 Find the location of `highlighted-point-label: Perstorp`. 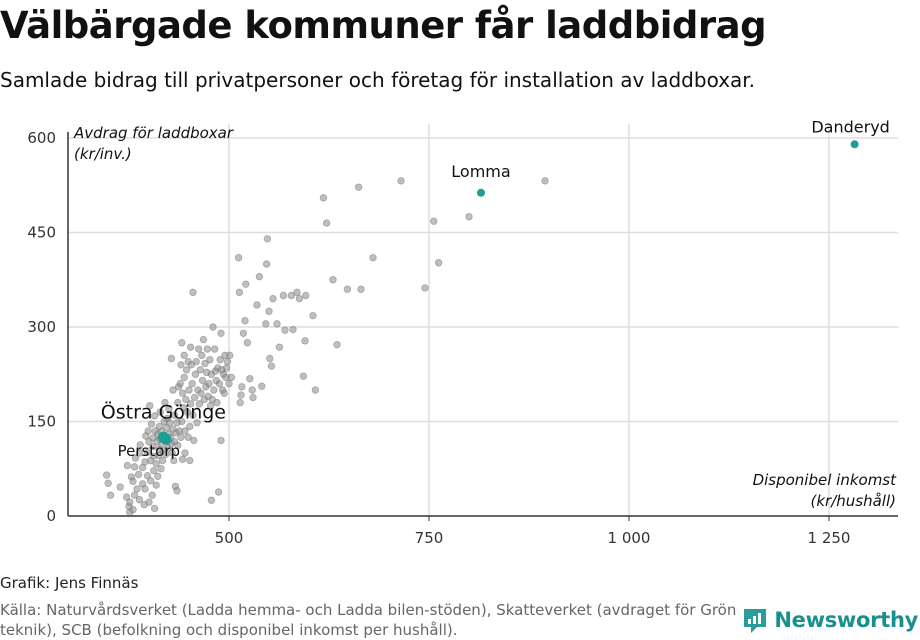

highlighted-point-label: Perstorp is located at coordinates (149, 451).